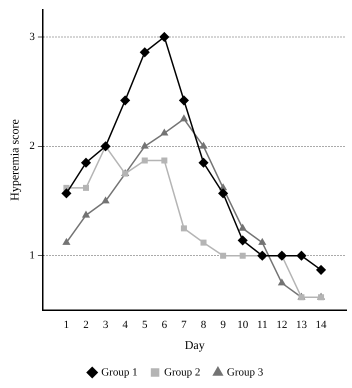 The height and width of the screenshot is (388, 352). Describe the element at coordinates (32, 146) in the screenshot. I see `y-tick-label: 2` at that location.